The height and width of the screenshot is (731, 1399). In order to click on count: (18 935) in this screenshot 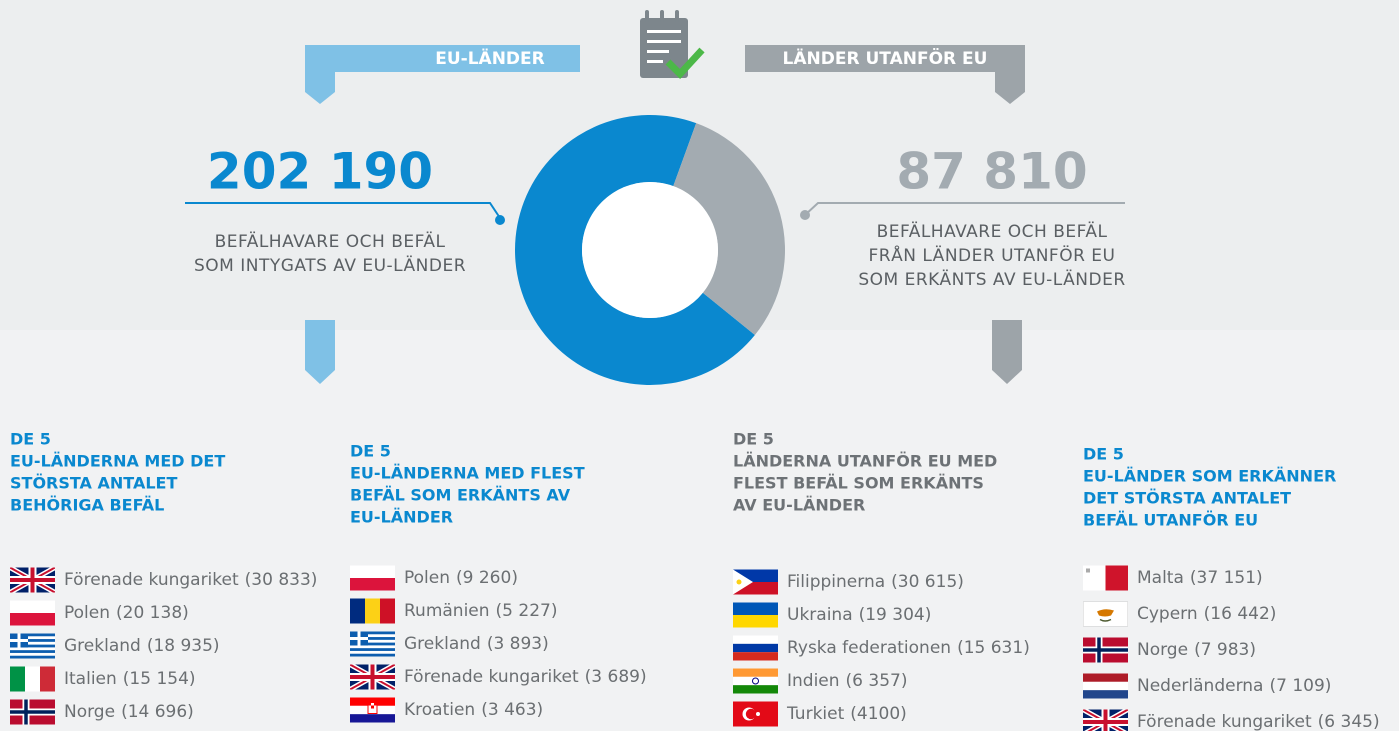, I will do `click(183, 646)`.